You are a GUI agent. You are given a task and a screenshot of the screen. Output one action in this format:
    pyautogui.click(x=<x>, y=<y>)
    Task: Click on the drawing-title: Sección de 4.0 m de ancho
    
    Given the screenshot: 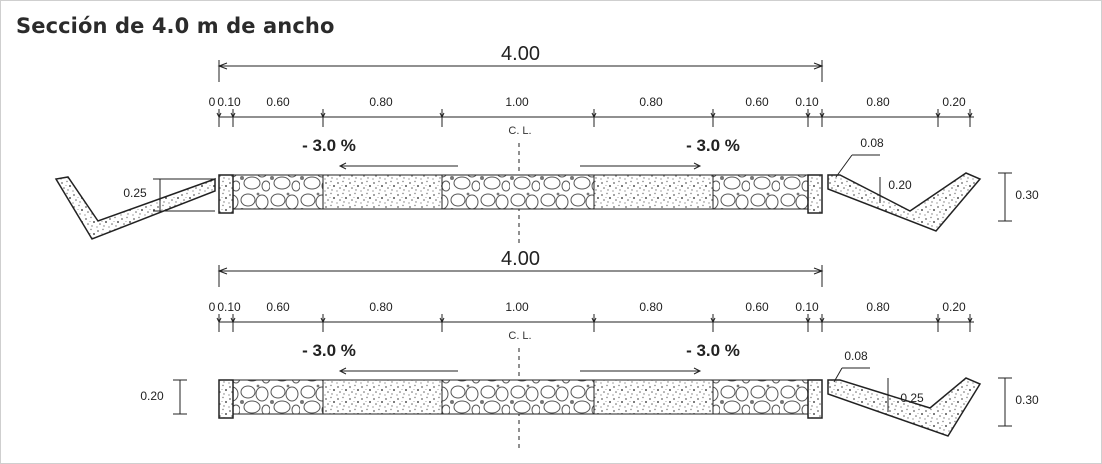 What is the action you would take?
    pyautogui.click(x=175, y=26)
    